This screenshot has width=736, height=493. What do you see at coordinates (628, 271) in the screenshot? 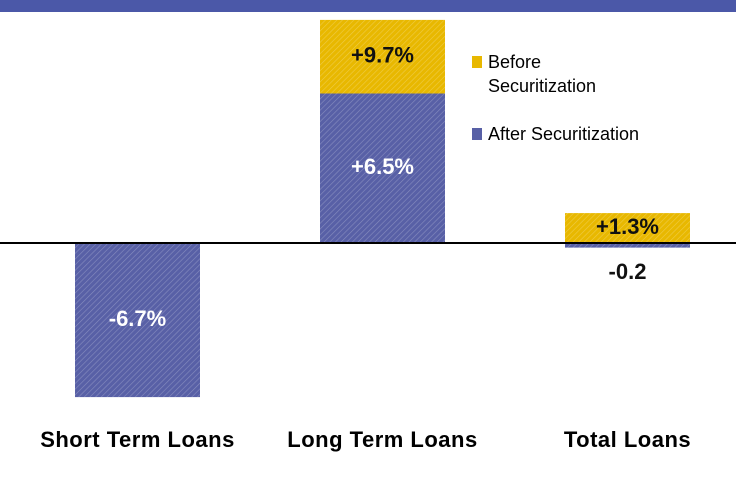
I see `value-label: -0.2` at bounding box center [628, 271].